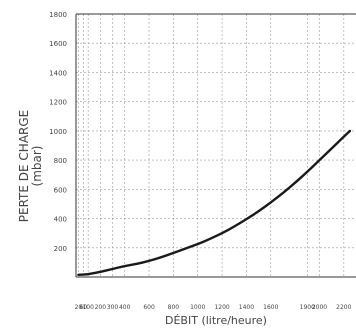 The image size is (356, 333). What do you see at coordinates (101, 307) in the screenshot?
I see `x-tick-label: 200` at bounding box center [101, 307].